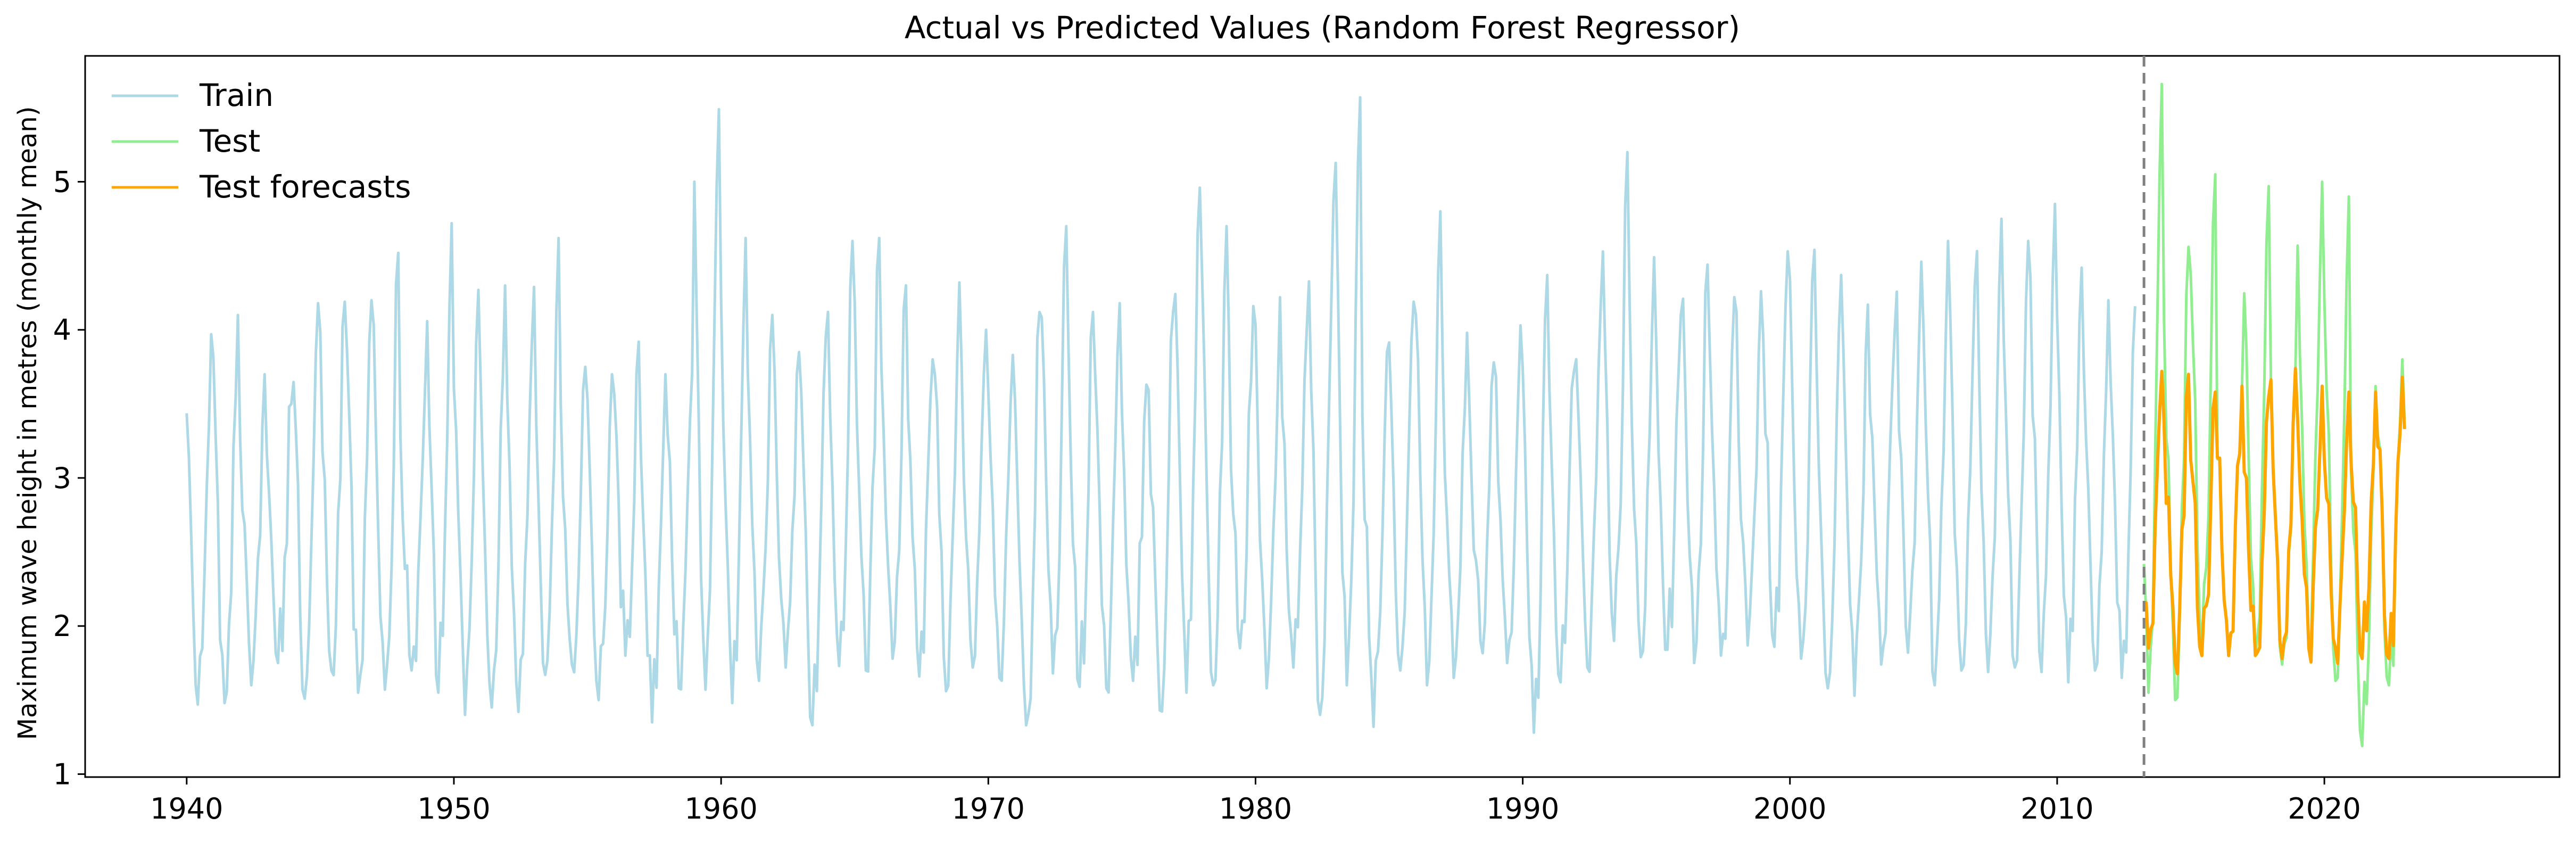  I want to click on x-tick-label: 2000, so click(1789, 809).